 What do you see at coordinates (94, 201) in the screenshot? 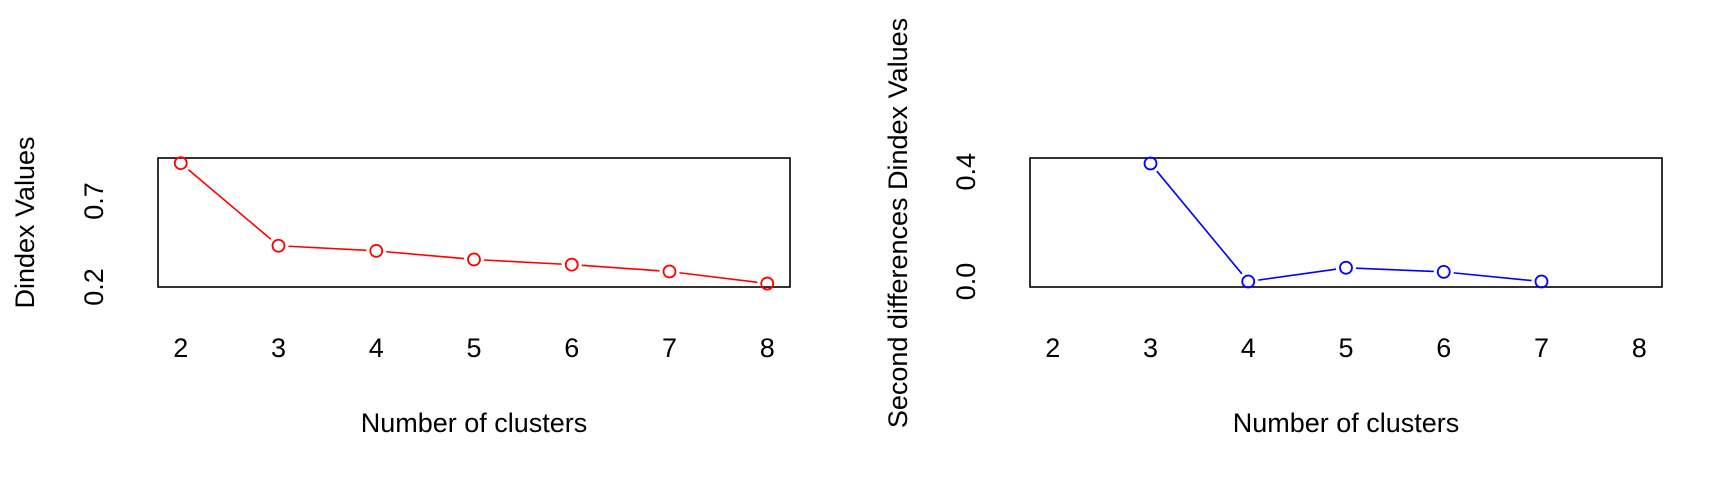
I see `y-tick-label: 0.7` at bounding box center [94, 201].